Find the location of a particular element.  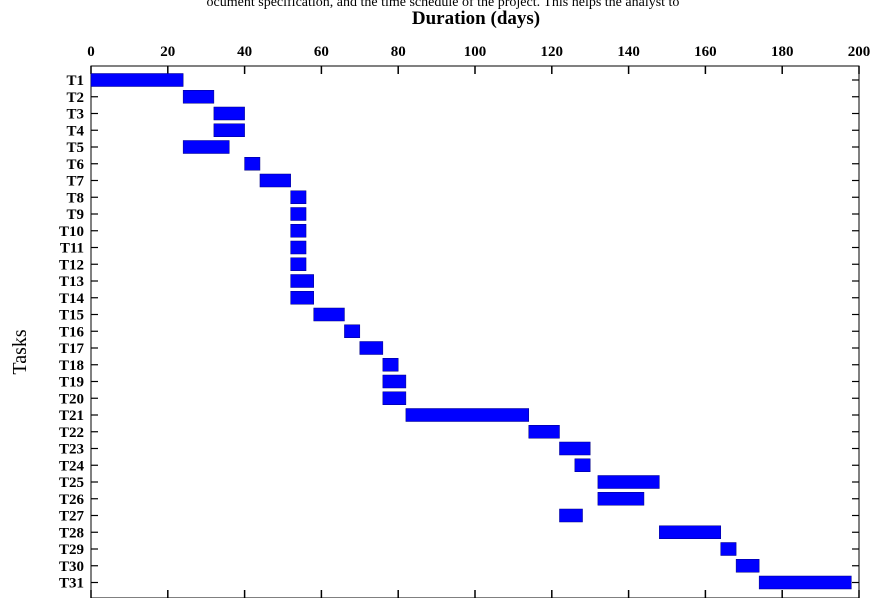

task-label: T14 is located at coordinates (72, 299).